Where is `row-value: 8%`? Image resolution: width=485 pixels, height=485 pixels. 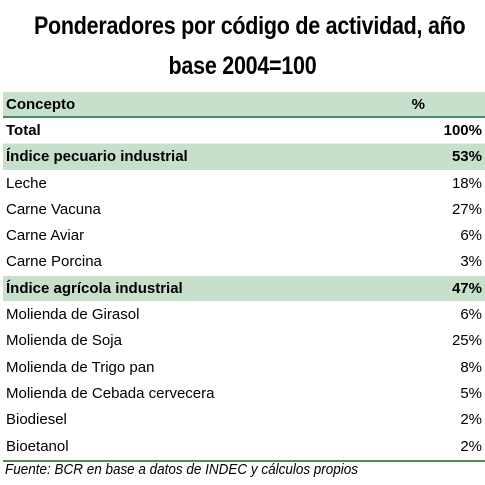 row-value: 8% is located at coordinates (471, 367).